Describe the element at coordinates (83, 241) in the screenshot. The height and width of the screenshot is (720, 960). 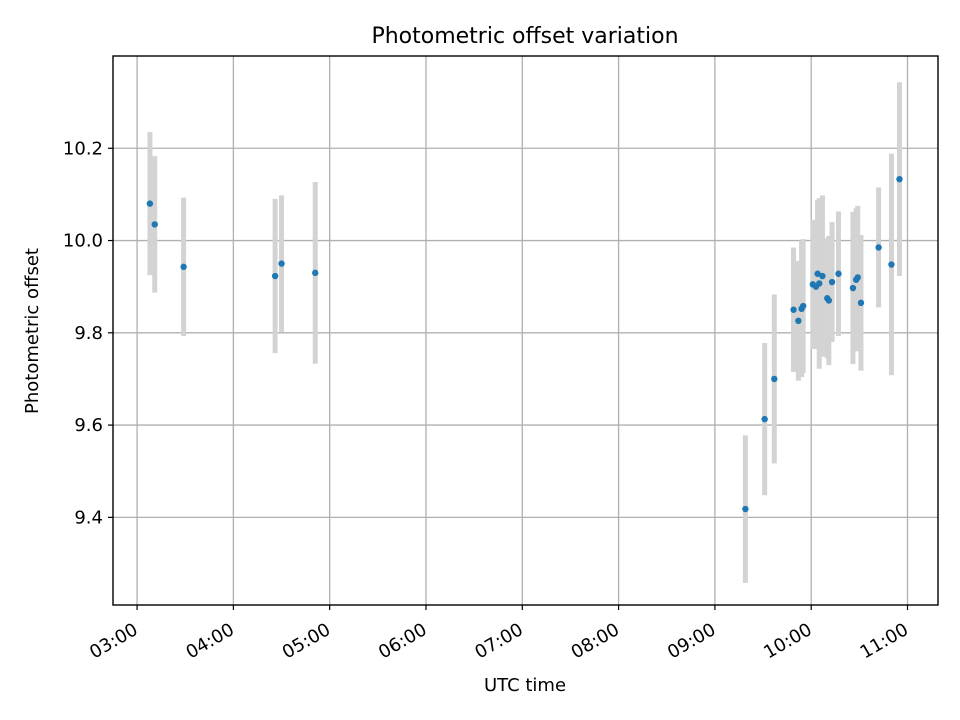
I see `y-tick-label: 10.0` at that location.